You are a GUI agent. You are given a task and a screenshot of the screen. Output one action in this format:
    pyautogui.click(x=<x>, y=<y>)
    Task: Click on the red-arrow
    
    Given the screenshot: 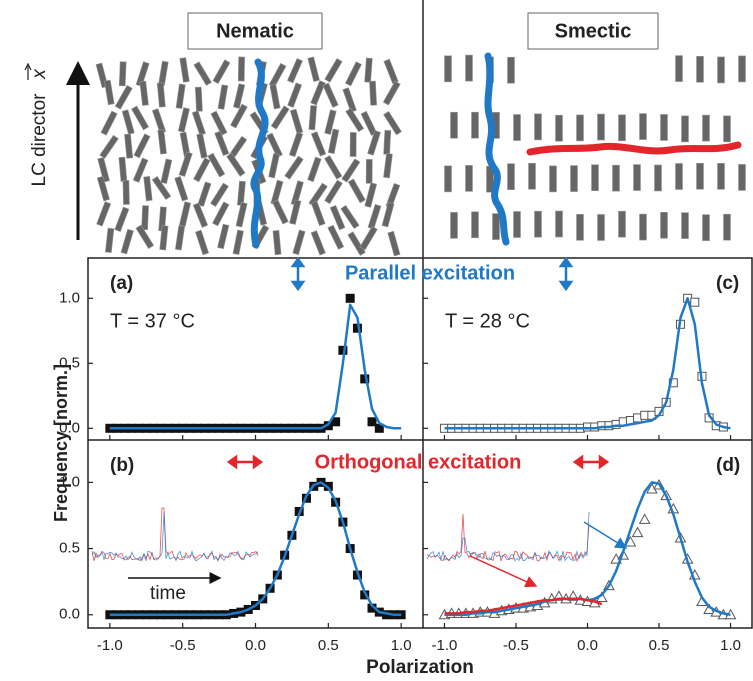 What is the action you would take?
    pyautogui.click(x=503, y=571)
    